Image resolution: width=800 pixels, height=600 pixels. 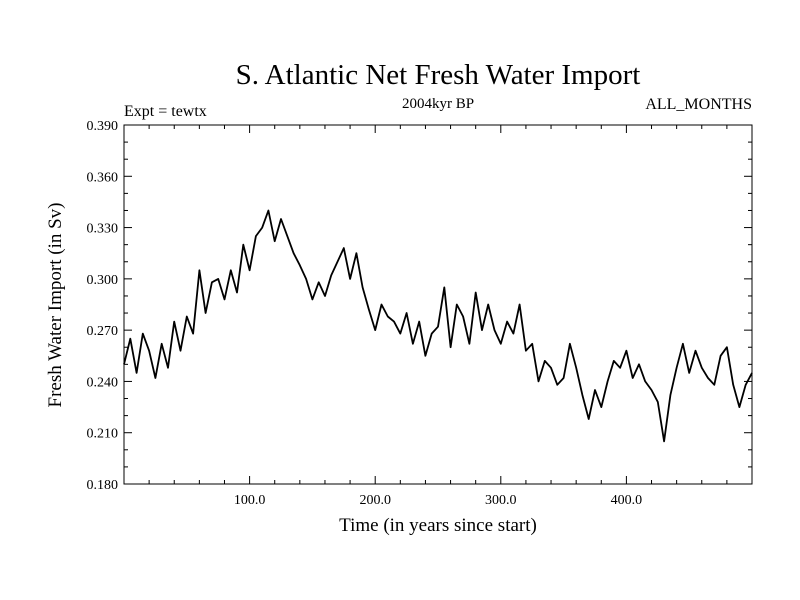 What do you see at coordinates (165, 111) in the screenshot?
I see `experiment-label: Expt = tewtx` at bounding box center [165, 111].